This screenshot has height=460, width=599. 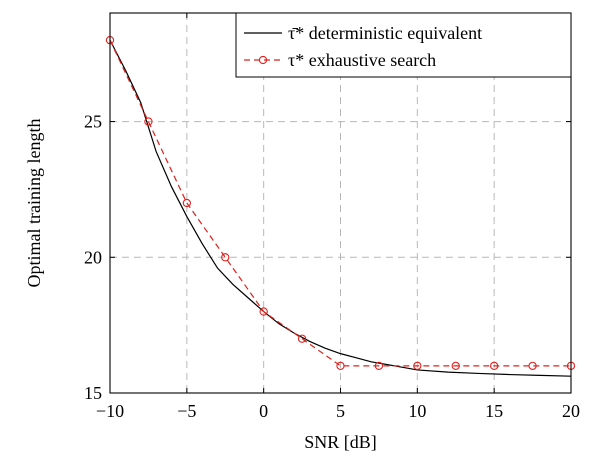 I want to click on y-tick-label: 15, so click(x=93, y=393).